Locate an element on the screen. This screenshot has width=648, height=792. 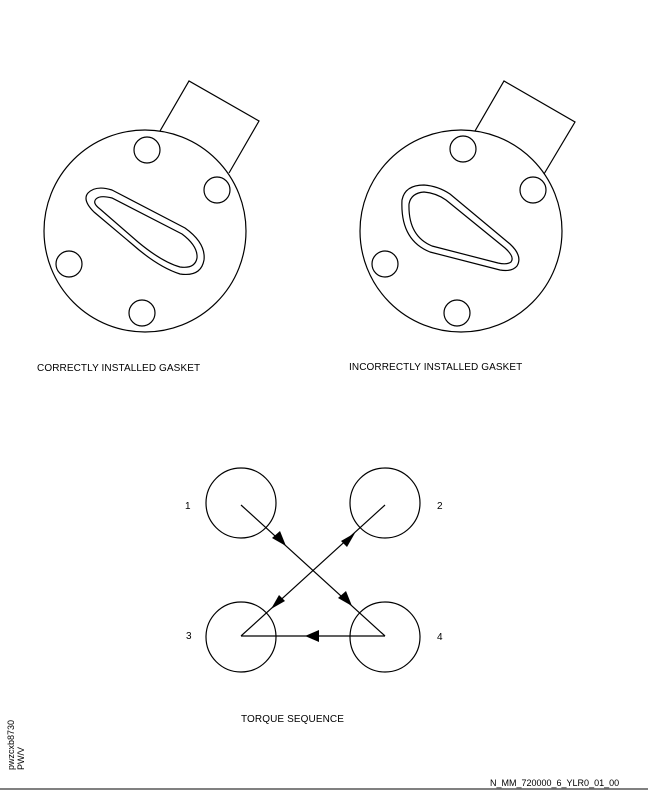
figure-id: N_MM_720000_6_YLR0_01_00 is located at coordinates (555, 783).